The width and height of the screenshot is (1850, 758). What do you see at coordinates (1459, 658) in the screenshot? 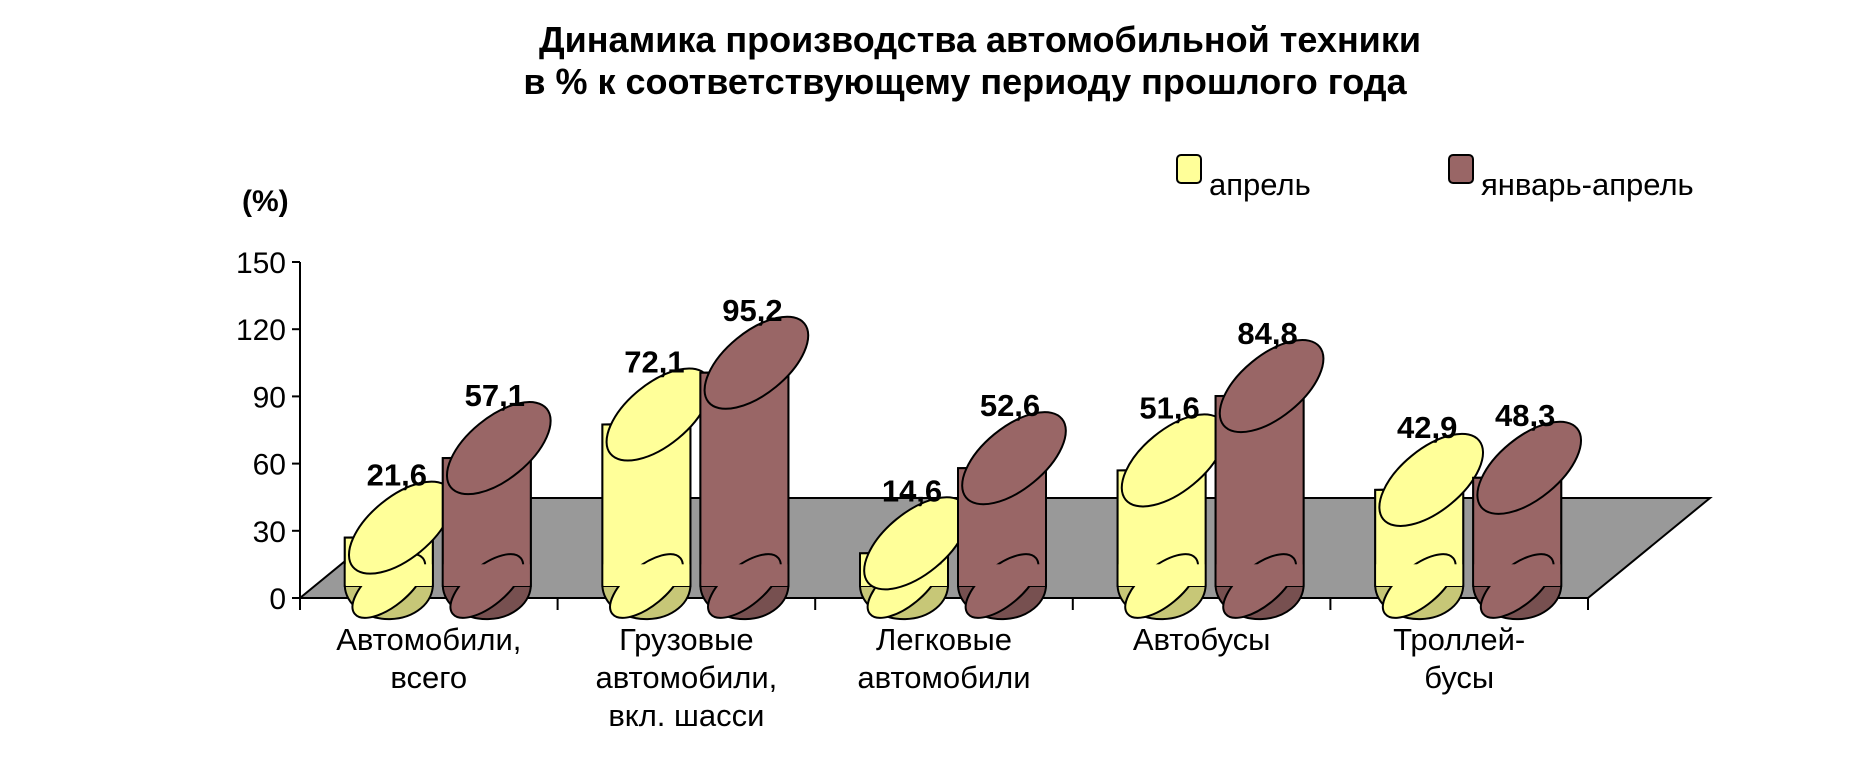
I see `x-category-label: Троллей-бусы` at bounding box center [1459, 658].